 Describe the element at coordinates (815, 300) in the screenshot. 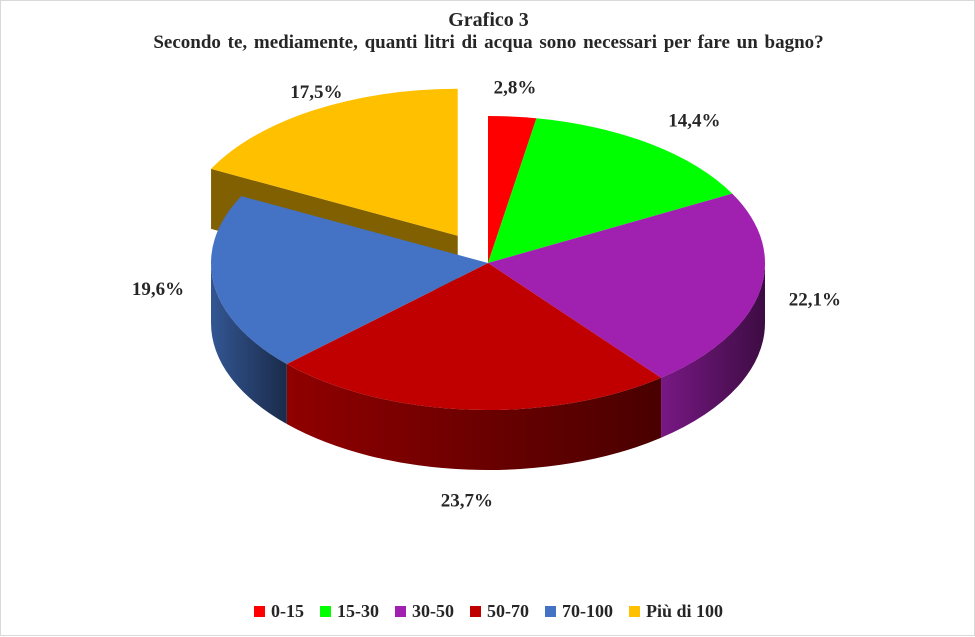

I see `data-label-30-50: 22,1%` at that location.